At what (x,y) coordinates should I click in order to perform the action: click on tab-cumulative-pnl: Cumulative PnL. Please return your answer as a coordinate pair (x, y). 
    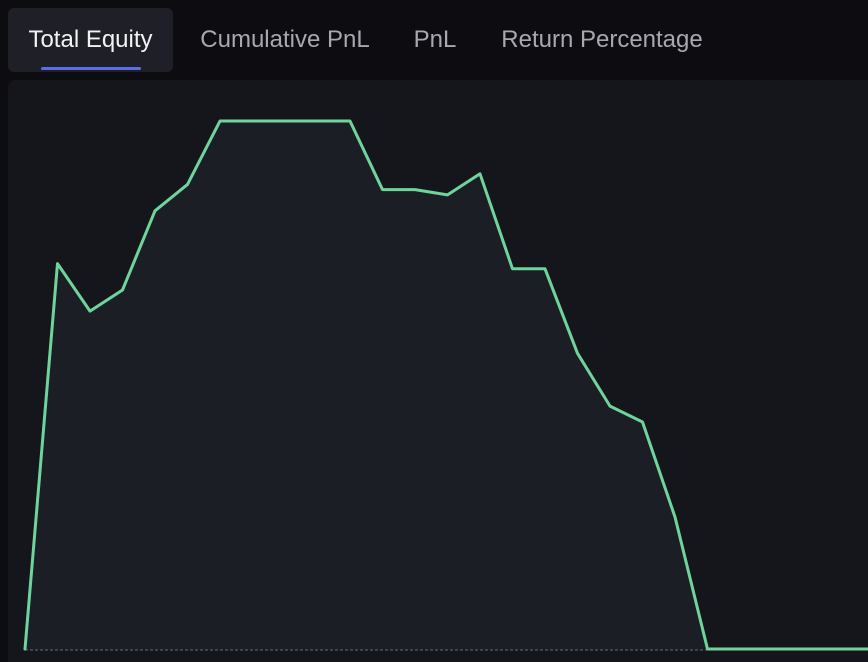
    Looking at the image, I should click on (285, 40).